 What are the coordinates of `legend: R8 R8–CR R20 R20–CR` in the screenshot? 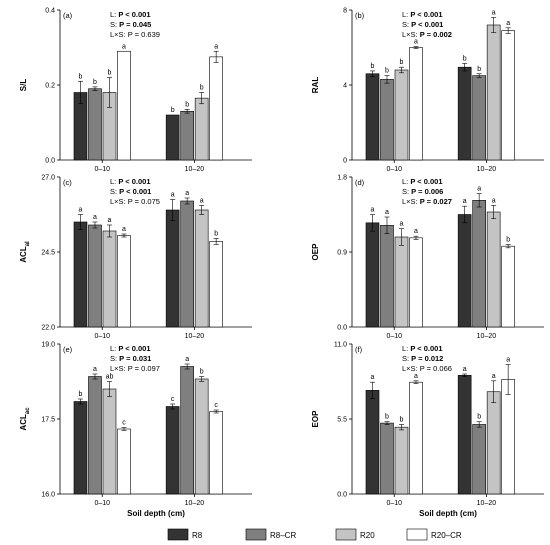 It's located at (314, 534).